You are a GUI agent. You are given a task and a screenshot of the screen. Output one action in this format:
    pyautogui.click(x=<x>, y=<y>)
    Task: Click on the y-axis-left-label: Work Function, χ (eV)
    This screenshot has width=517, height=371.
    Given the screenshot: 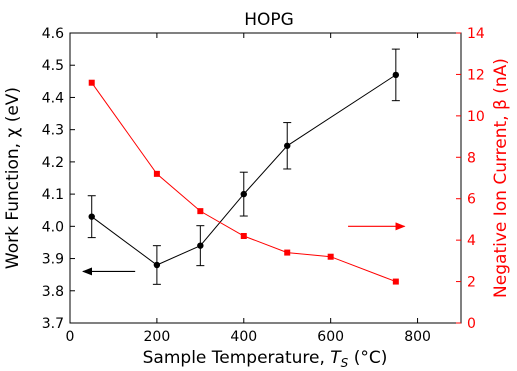 What is the action you would take?
    pyautogui.click(x=13, y=178)
    